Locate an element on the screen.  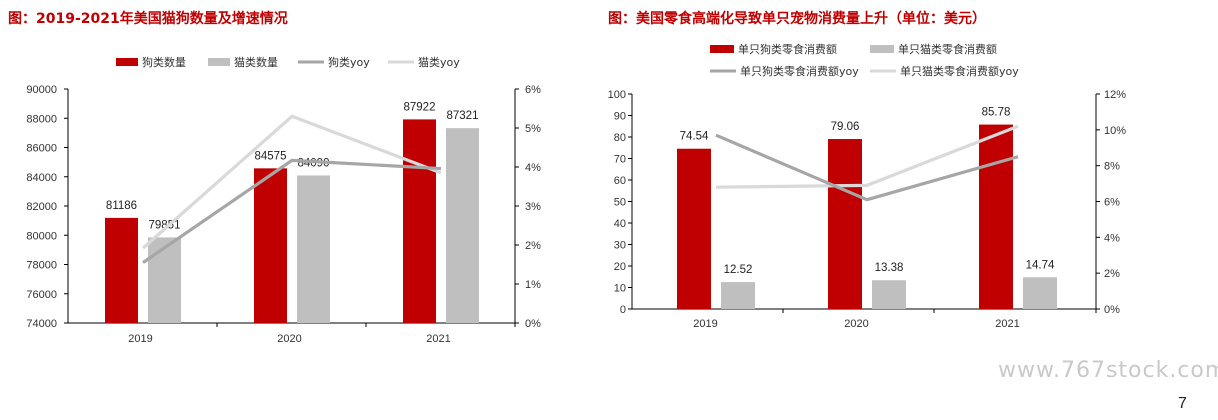
chart2-bar-value-label: 13.38 is located at coordinates (889, 268).